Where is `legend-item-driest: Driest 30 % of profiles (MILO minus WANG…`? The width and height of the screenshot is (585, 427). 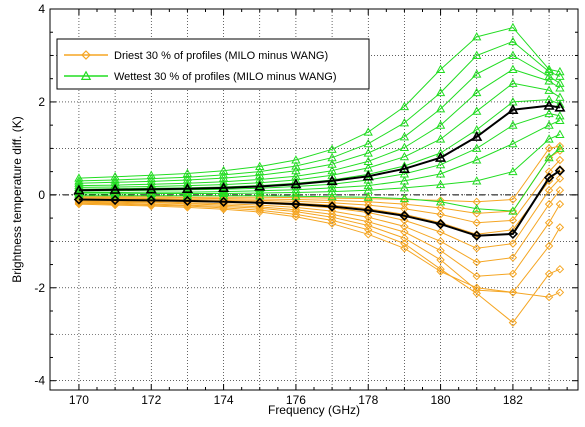 legend-item-driest: Driest 30 % of profiles (MILO minus WANG… is located at coordinates (196, 56).